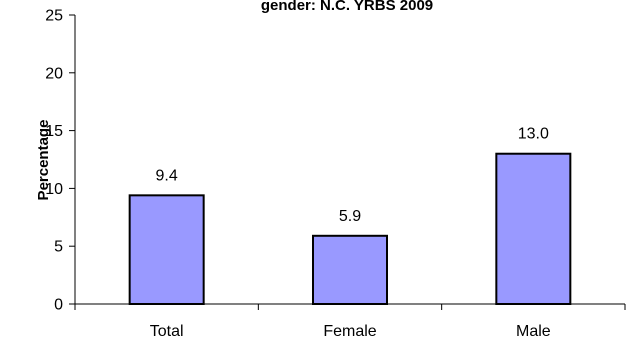 The width and height of the screenshot is (634, 345). Describe the element at coordinates (350, 216) in the screenshot. I see `data-label-female: 5.9` at that location.